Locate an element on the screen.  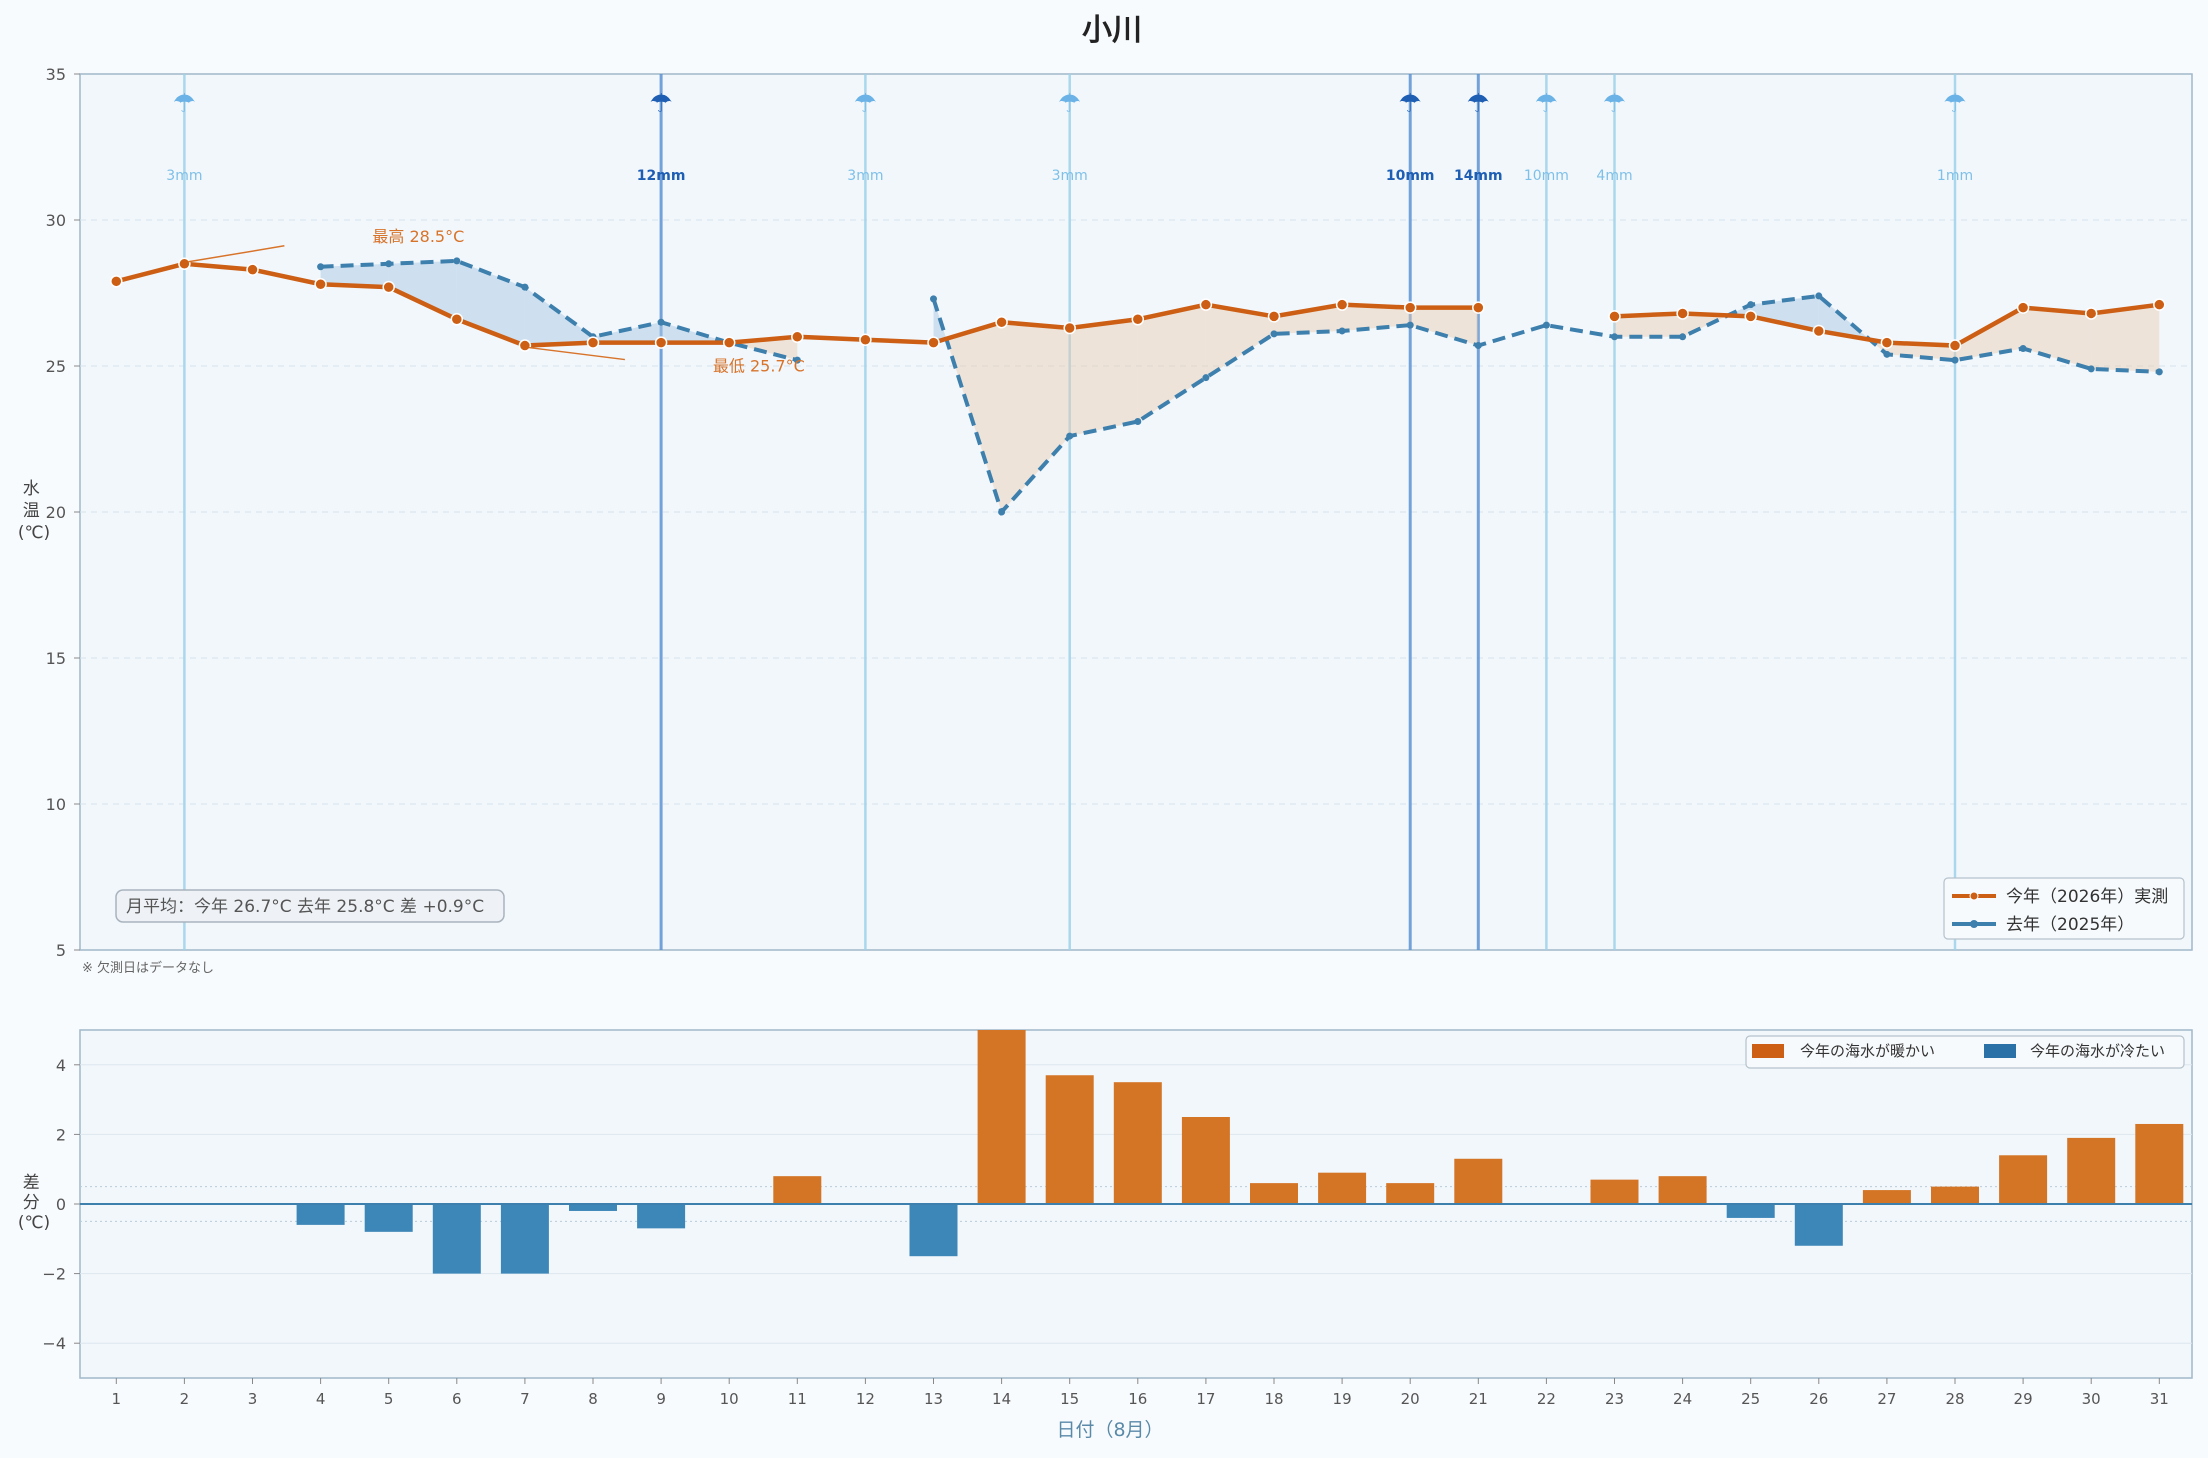
x-tick-label: 28 is located at coordinates (1954, 1399).